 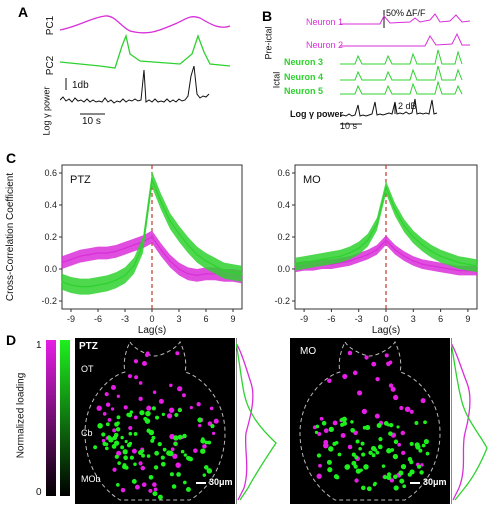 I want to click on projection-profile-ptz, so click(x=256, y=421).